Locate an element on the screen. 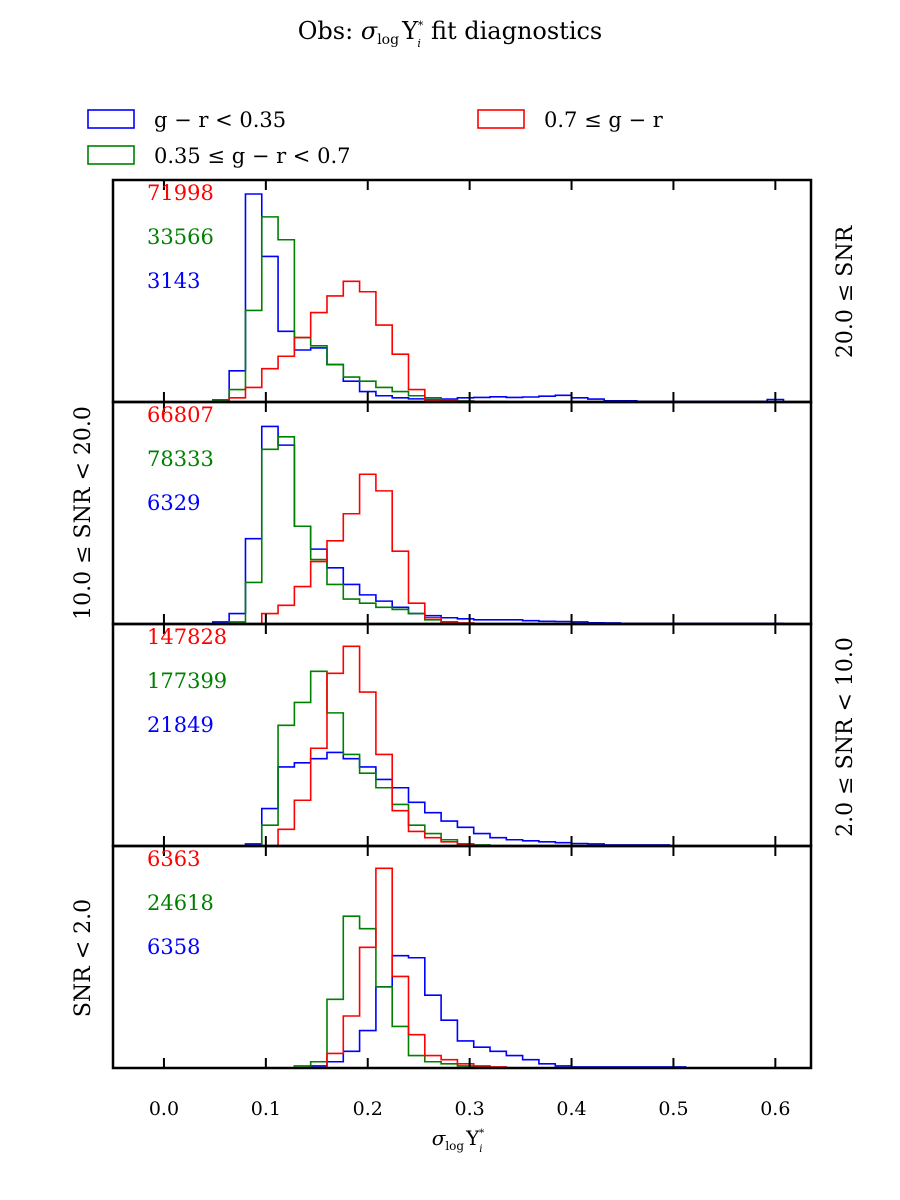  count-green-panel-1: 33566 is located at coordinates (180, 237).